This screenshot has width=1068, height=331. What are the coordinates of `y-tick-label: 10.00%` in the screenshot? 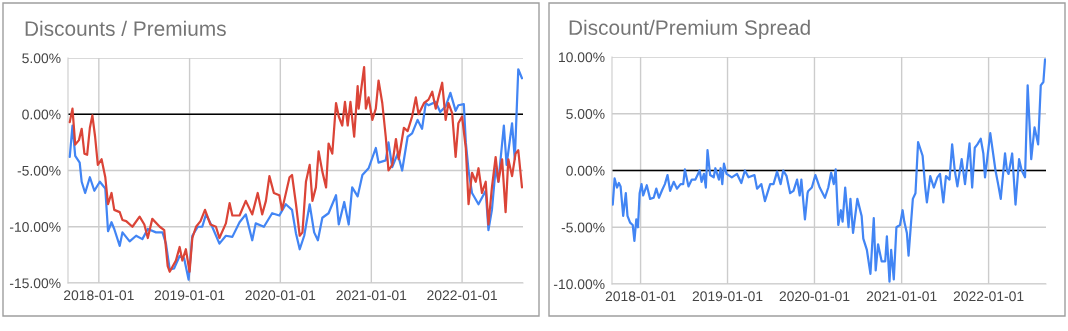 It's located at (582, 57).